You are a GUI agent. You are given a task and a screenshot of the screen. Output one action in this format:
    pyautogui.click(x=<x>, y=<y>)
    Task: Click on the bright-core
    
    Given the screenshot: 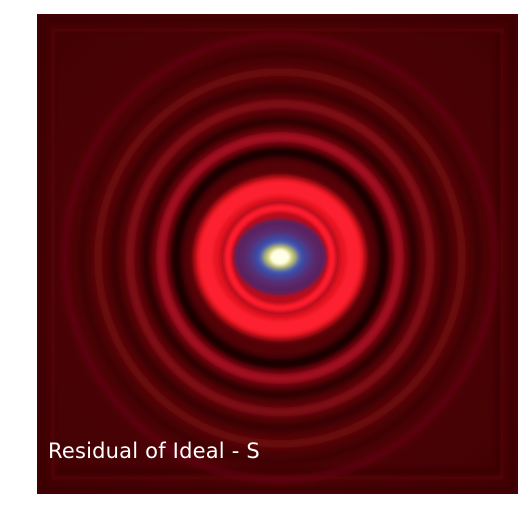 What is the action you would take?
    pyautogui.click(x=280, y=257)
    